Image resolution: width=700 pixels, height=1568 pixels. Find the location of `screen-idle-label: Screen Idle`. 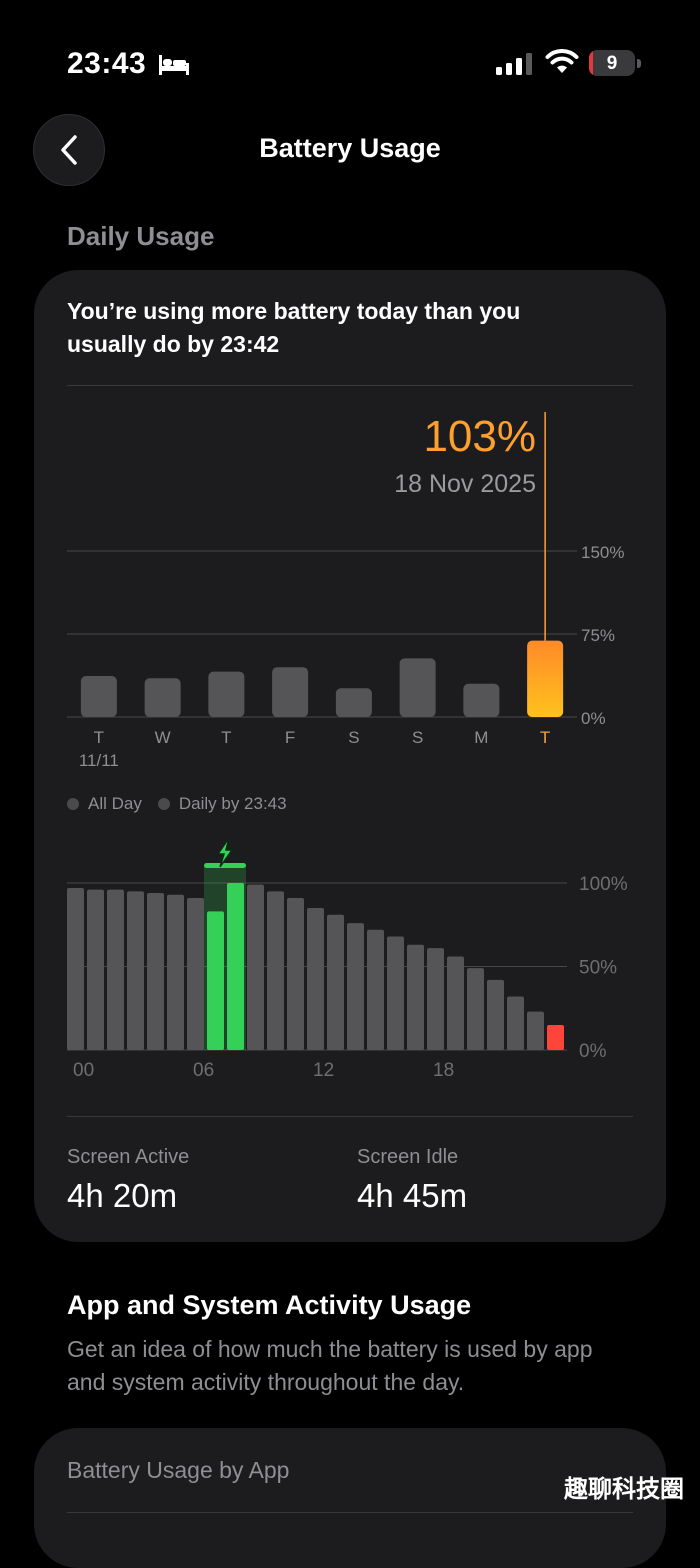

screen-idle-label: Screen Idle is located at coordinates (408, 1157).